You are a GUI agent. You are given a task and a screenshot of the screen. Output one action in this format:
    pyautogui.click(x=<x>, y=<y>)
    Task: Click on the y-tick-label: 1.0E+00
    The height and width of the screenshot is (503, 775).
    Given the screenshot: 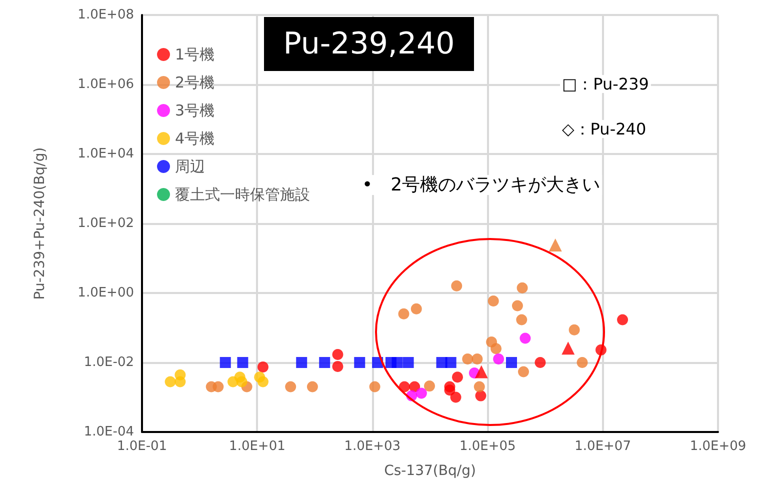 What is the action you would take?
    pyautogui.click(x=106, y=293)
    